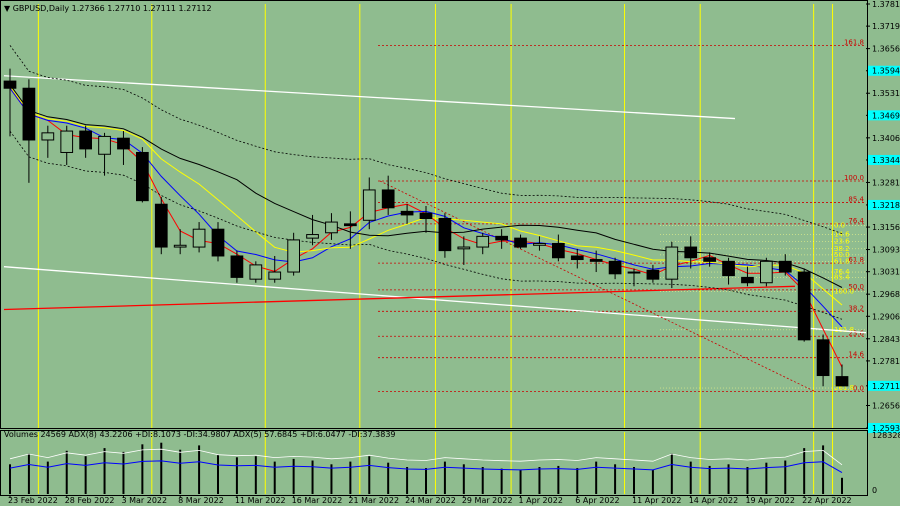  Describe the element at coordinates (842, 272) in the screenshot. I see `fib-small-label-6: 76.4` at that location.